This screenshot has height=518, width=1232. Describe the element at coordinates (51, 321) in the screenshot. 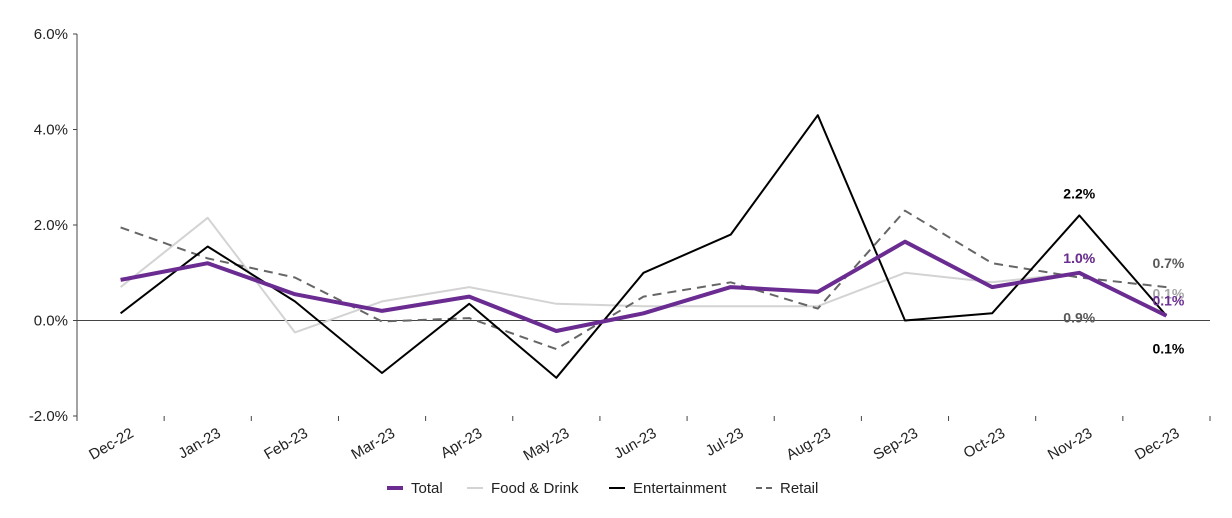

I see `y-tick-label: 0.0%` at that location.